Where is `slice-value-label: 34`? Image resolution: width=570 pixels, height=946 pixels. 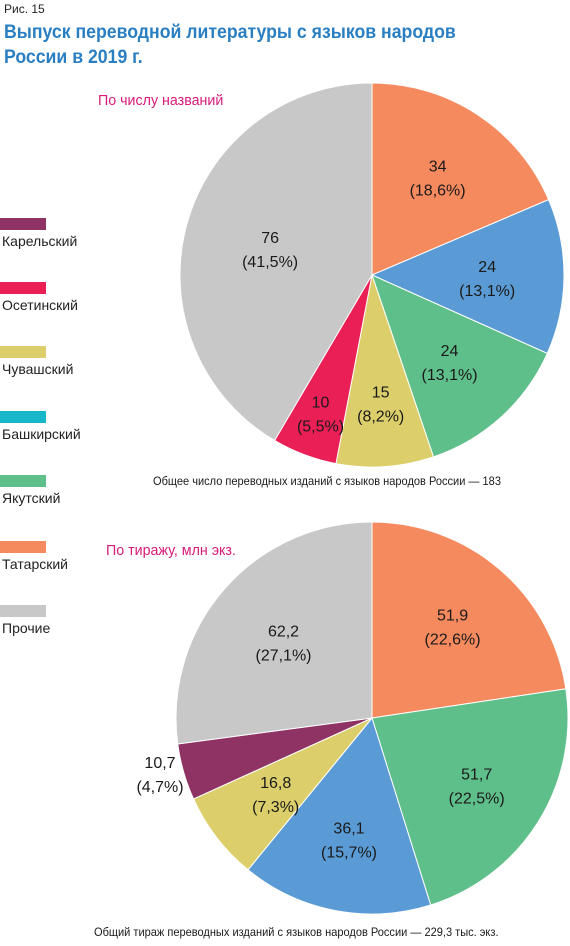 slice-value-label: 34 is located at coordinates (438, 167).